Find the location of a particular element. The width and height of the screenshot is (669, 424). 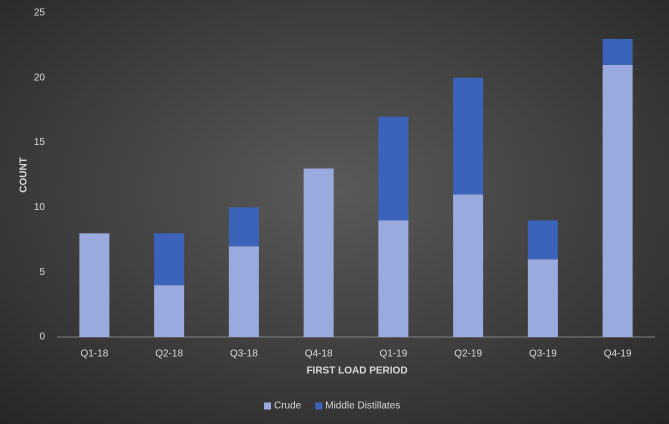

y-tick-label: 0 is located at coordinates (42, 337).